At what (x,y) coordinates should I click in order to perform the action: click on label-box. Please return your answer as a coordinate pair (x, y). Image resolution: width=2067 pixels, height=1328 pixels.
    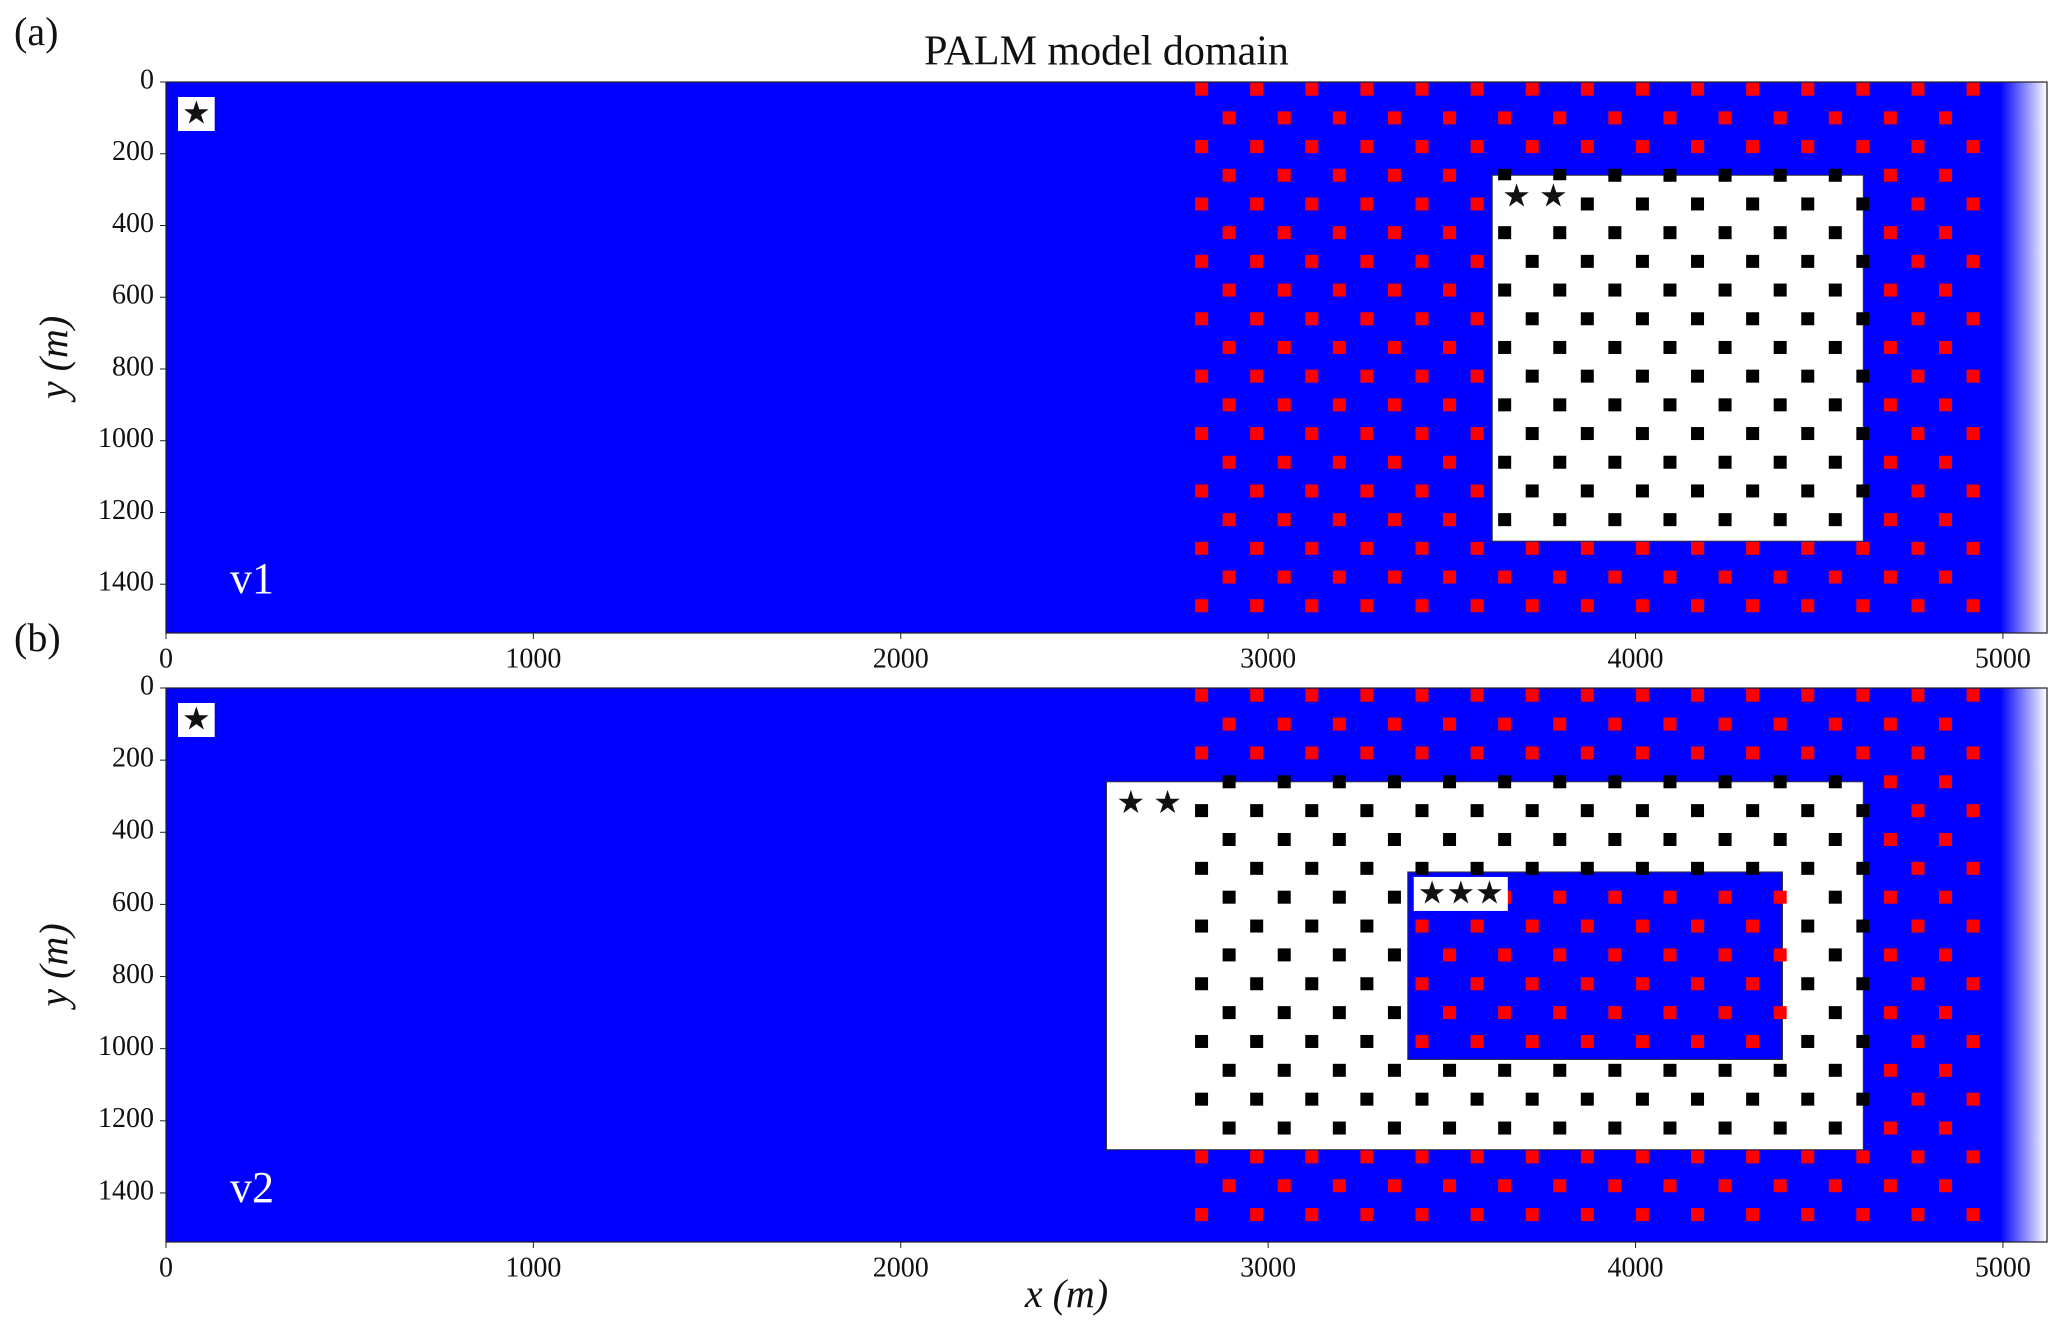
    Looking at the image, I should click on (1535, 197).